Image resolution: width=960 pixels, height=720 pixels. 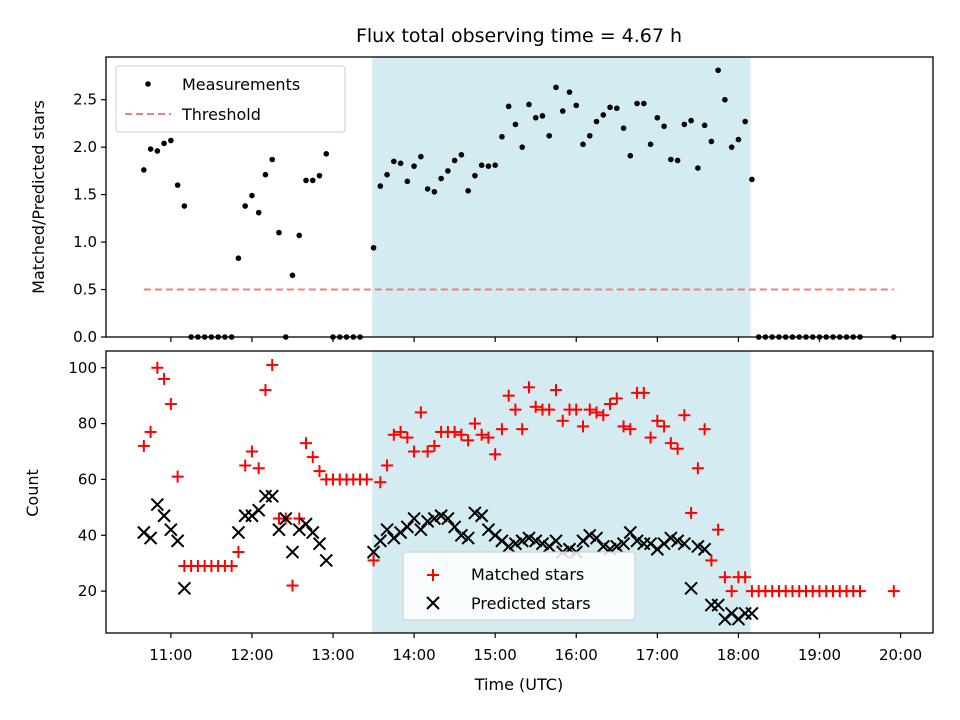 What do you see at coordinates (170, 655) in the screenshot?
I see `x-tick-label: 11:00` at bounding box center [170, 655].